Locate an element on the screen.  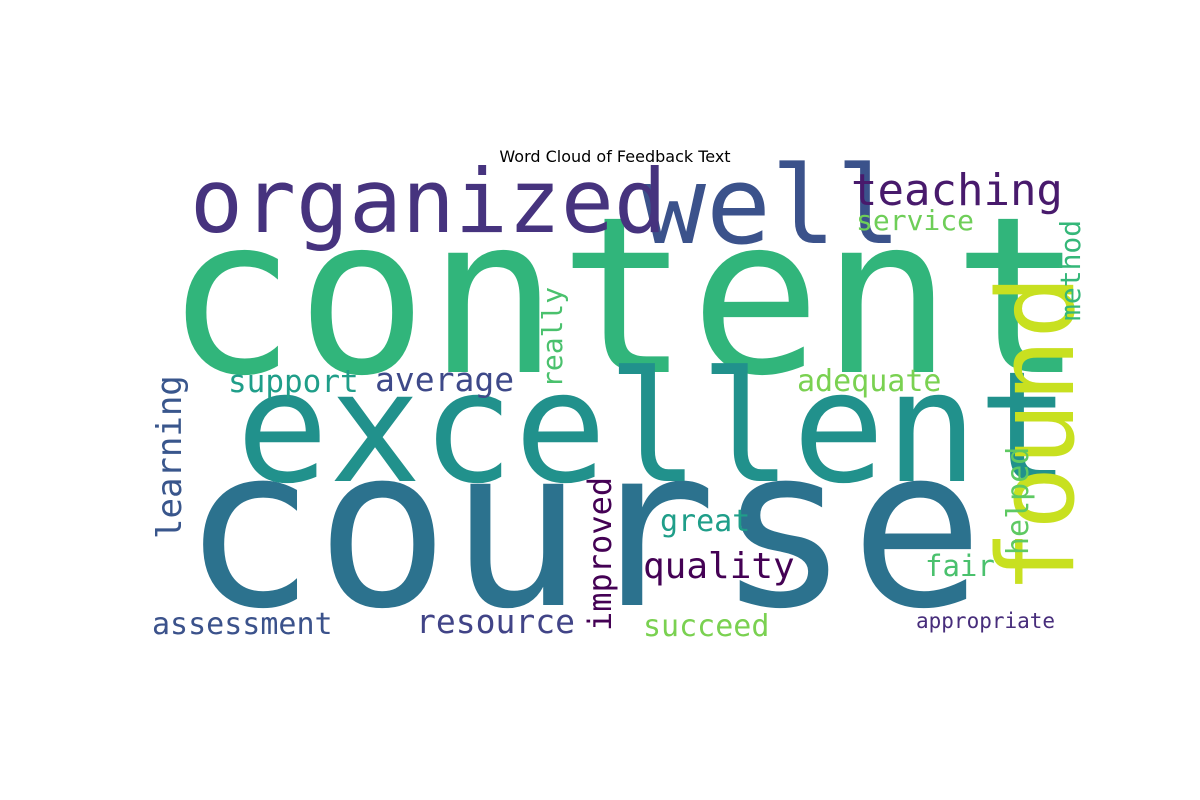
word-appropriate: appropriate is located at coordinates (985, 621).